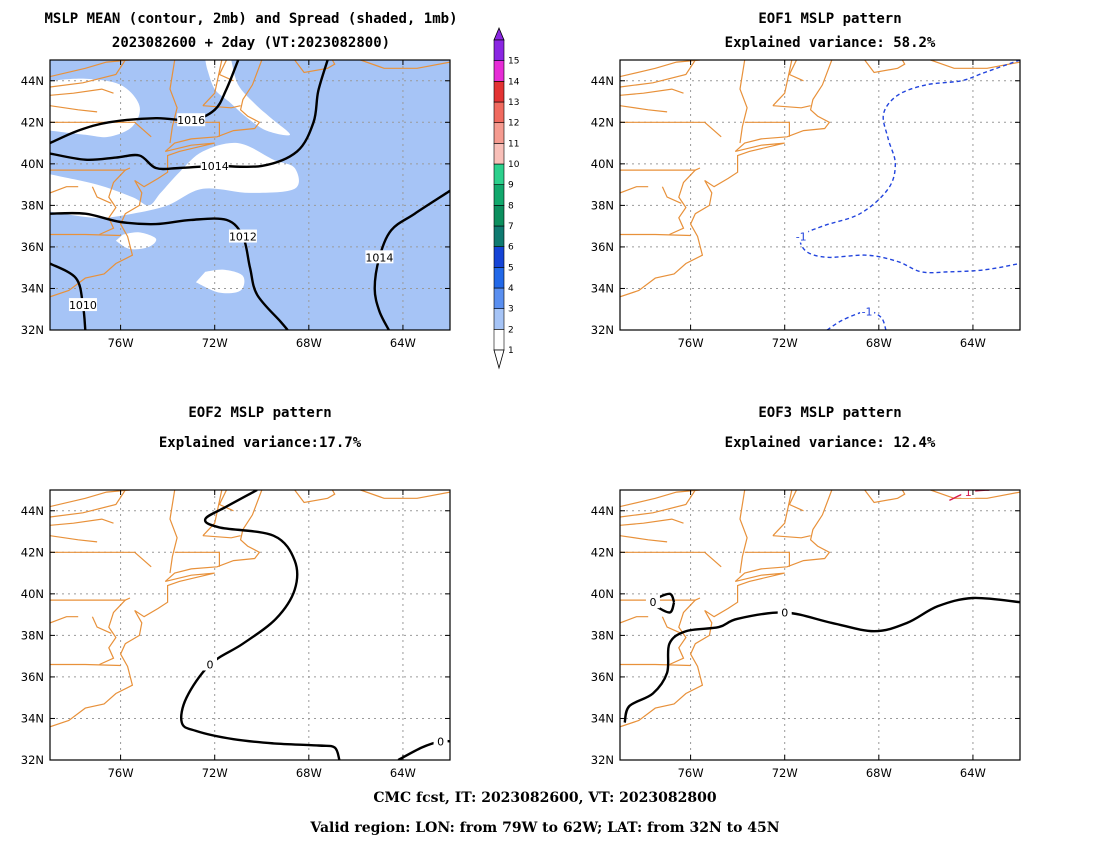 This screenshot has height=850, width=1100. Describe the element at coordinates (602, 81) in the screenshot. I see `y-tick-label: 44N` at that location.